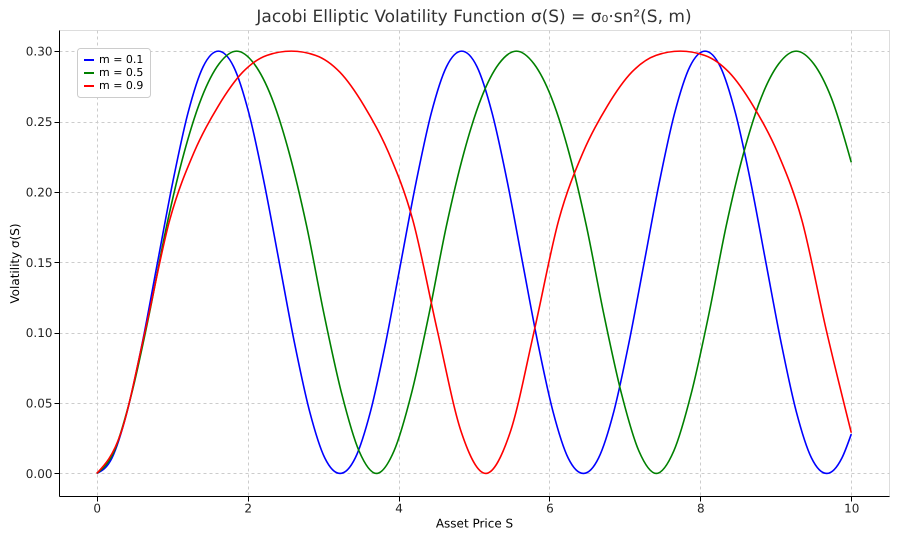 The image size is (897, 537). What do you see at coordinates (550, 509) in the screenshot?
I see `x-tick-label: 6` at bounding box center [550, 509].